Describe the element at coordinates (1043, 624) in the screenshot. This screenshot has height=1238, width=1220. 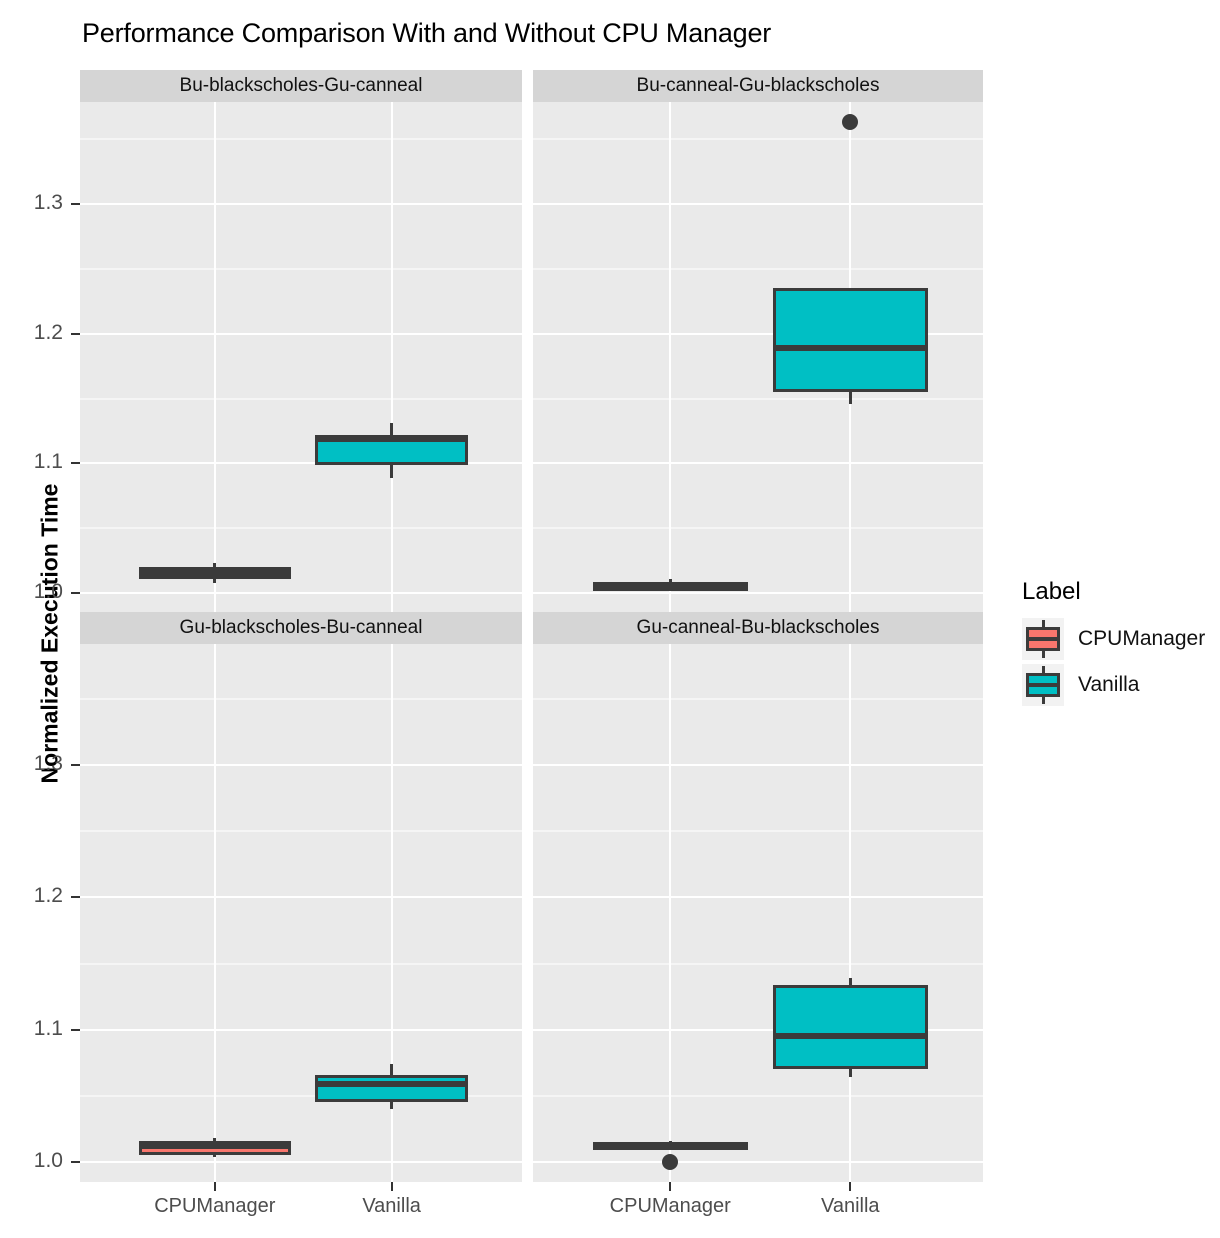
I see `legend-whisker-upper` at that location.